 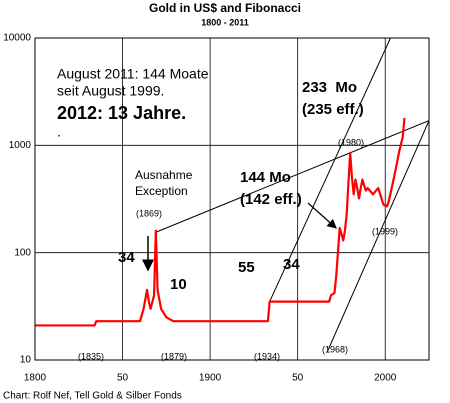 What do you see at coordinates (178, 284) in the screenshot?
I see `annotation: 10` at bounding box center [178, 284].